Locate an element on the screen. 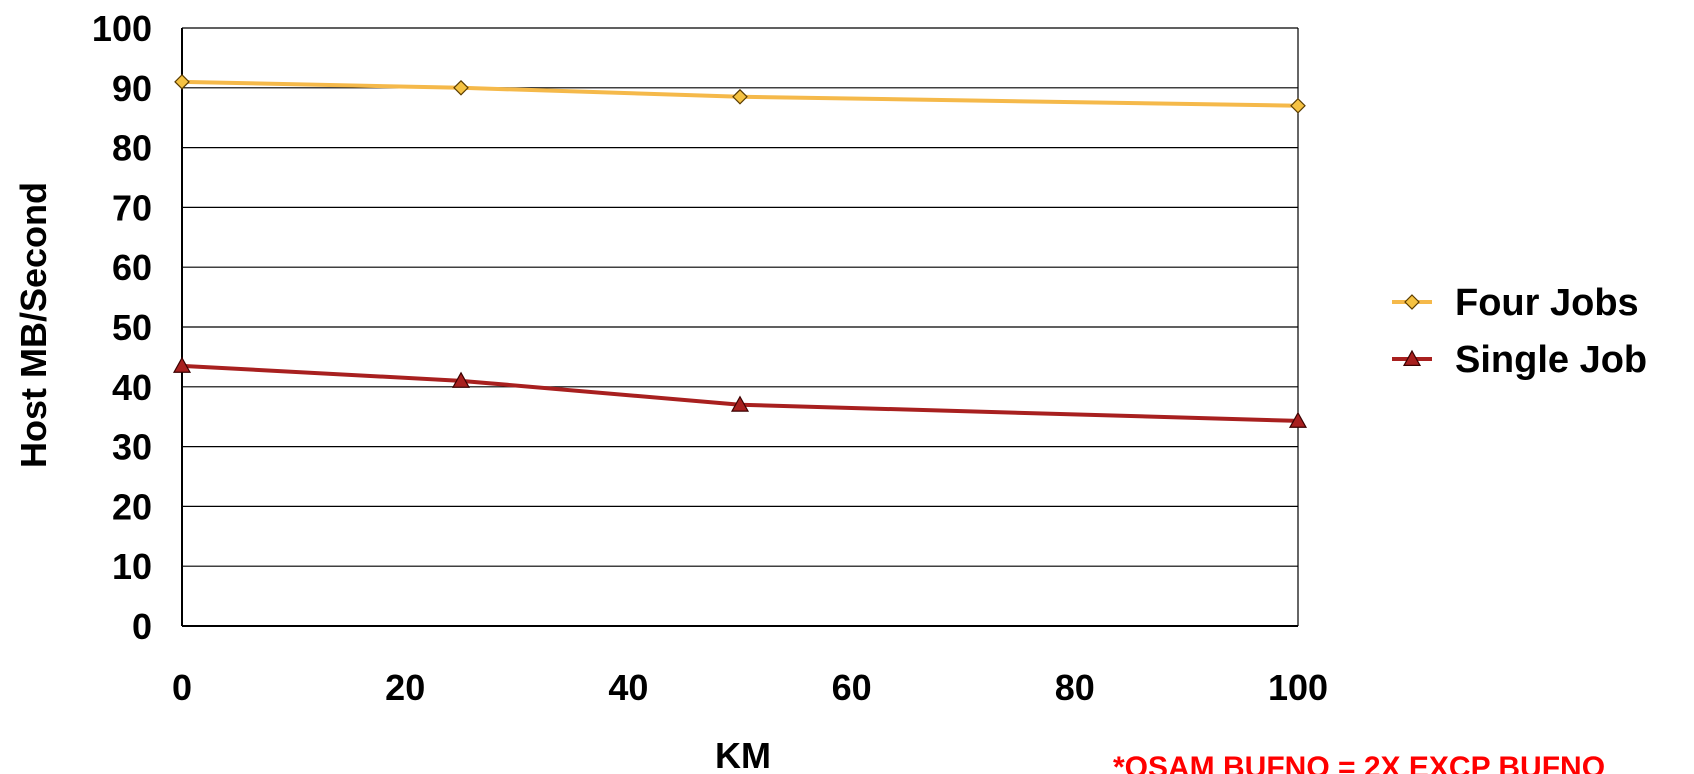 This screenshot has height=774, width=1694. x-tick-label-40: 40 is located at coordinates (628, 687).